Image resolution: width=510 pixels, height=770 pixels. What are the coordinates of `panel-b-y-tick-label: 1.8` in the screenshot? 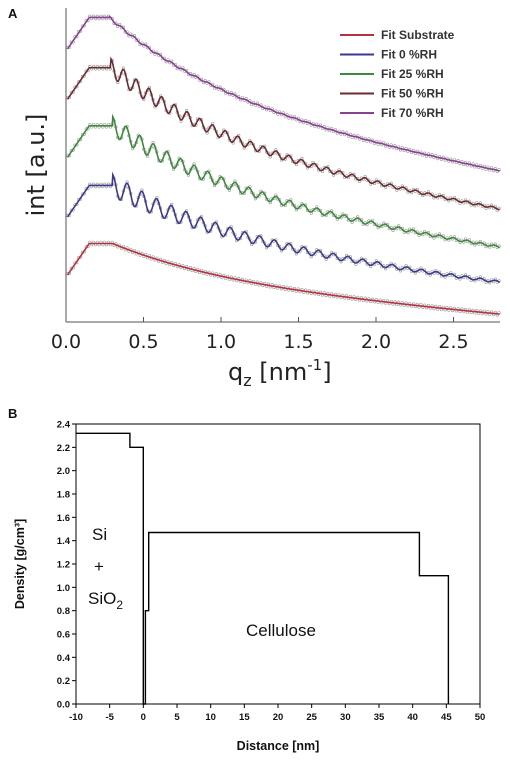 It's located at (63, 495).